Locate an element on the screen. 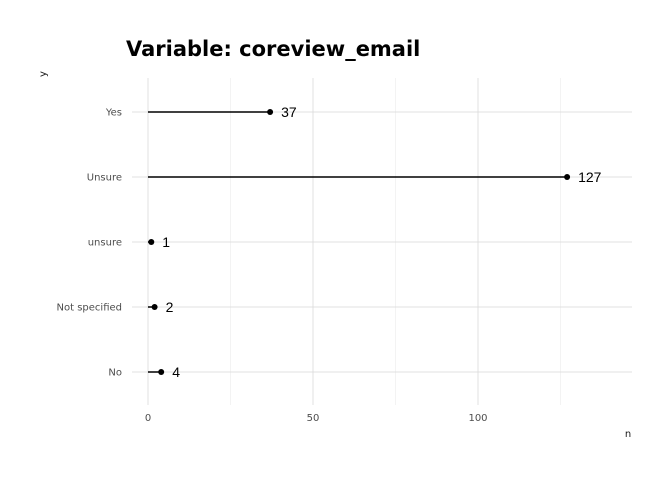 This screenshot has width=672, height=480. y-tick-label: unsure is located at coordinates (105, 243).